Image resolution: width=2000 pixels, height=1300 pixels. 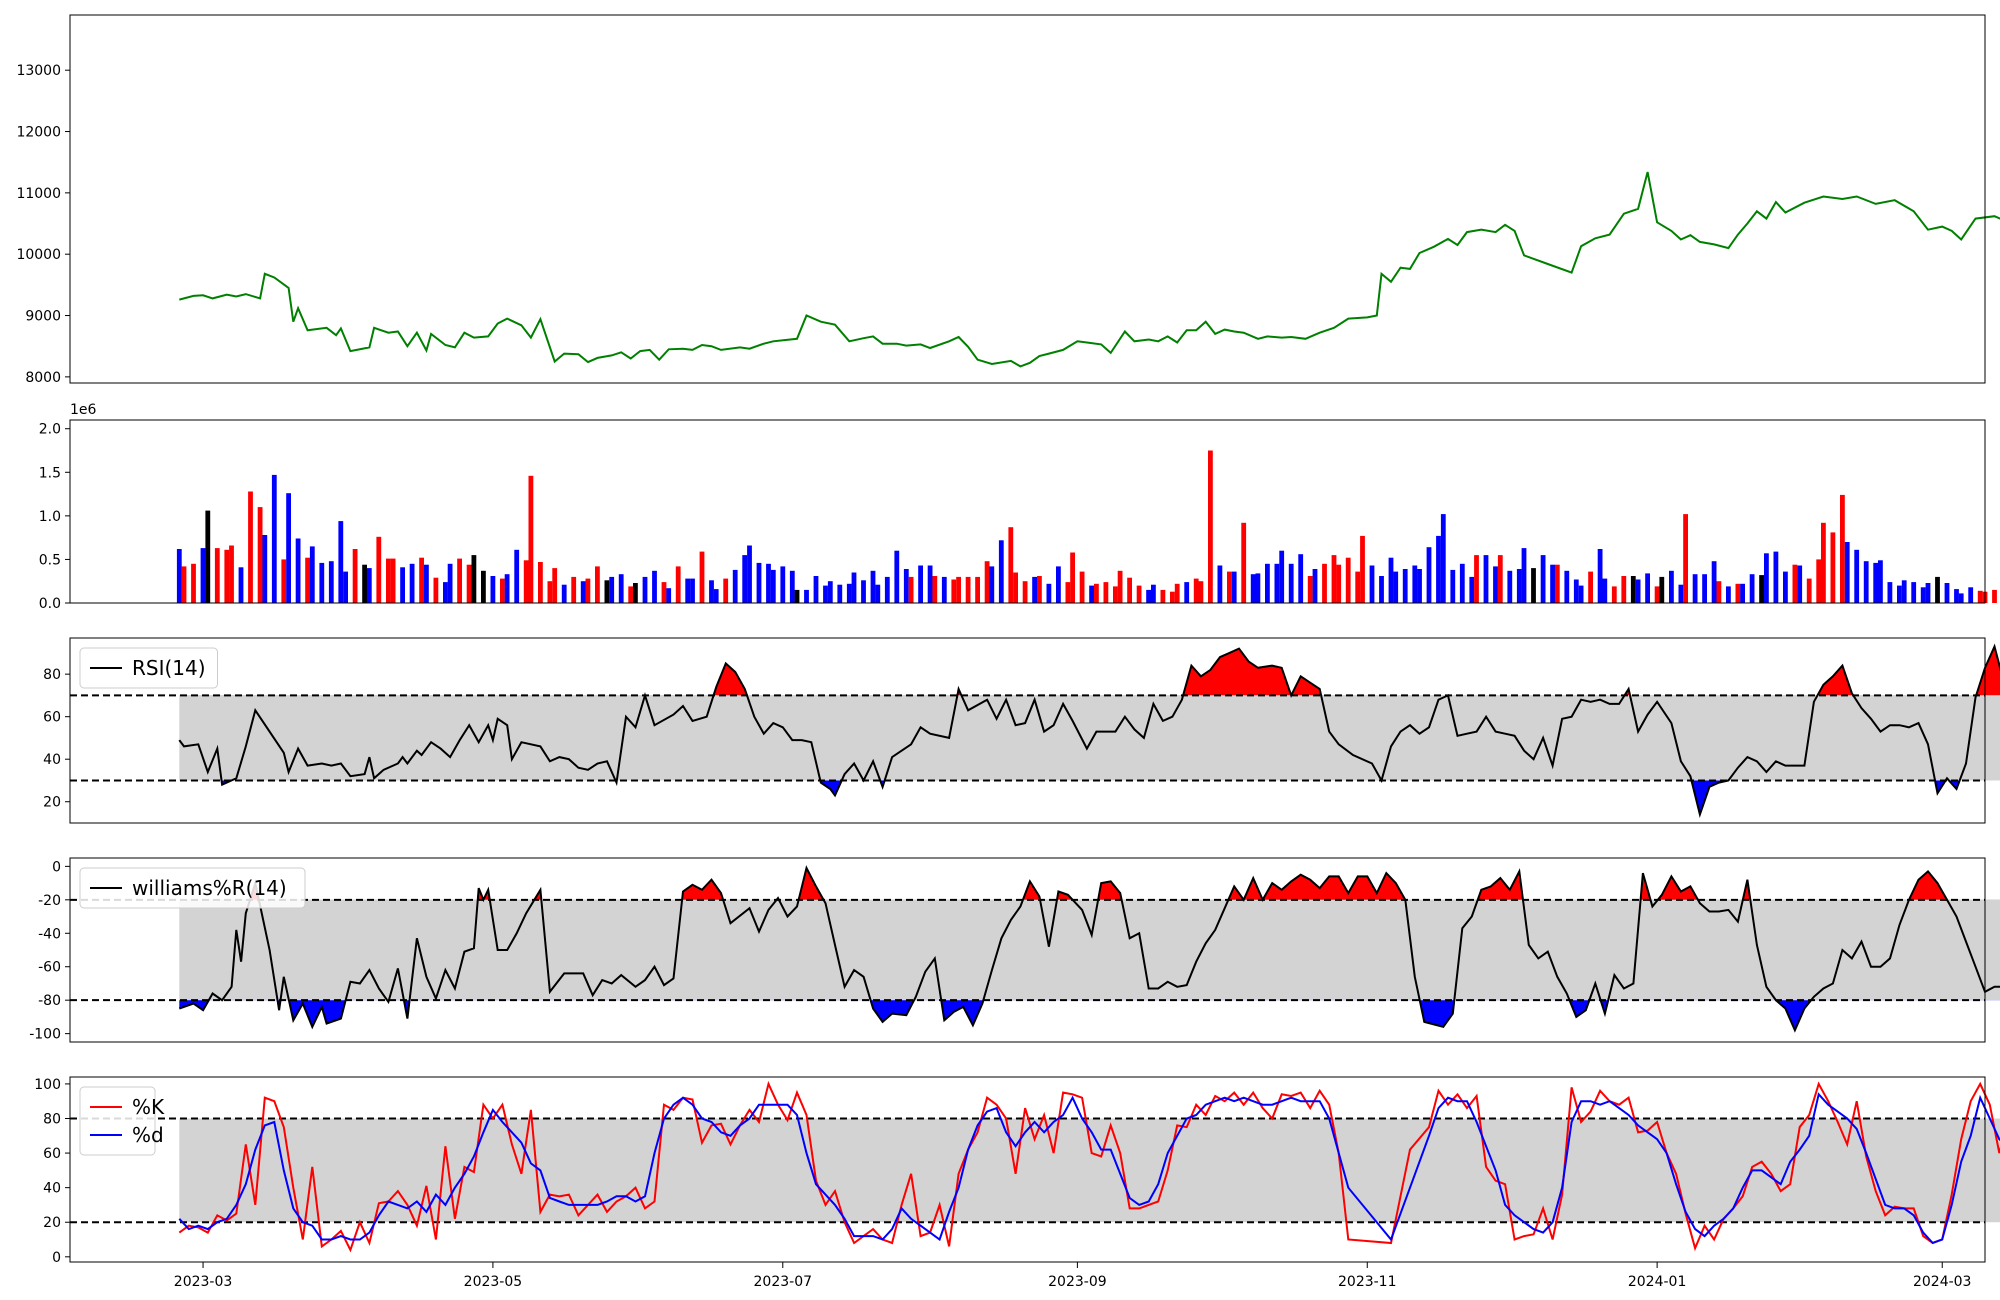 I want to click on series-line-d, so click(x=1089, y=1168).